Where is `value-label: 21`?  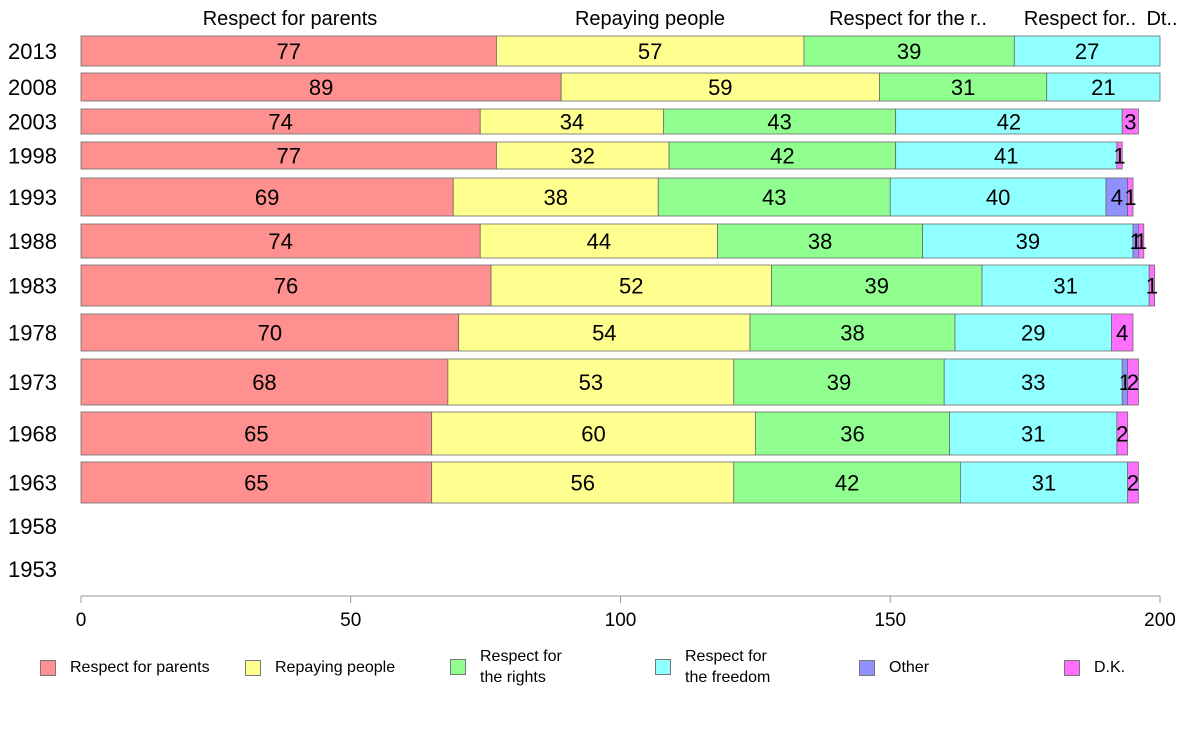 value-label: 21 is located at coordinates (1103, 87).